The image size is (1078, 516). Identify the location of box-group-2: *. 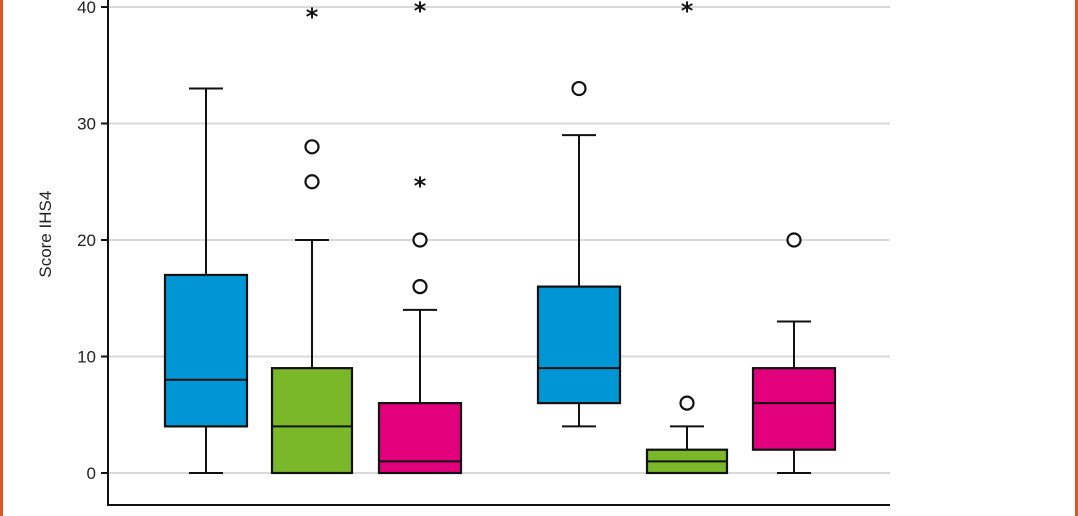
(312, 239).